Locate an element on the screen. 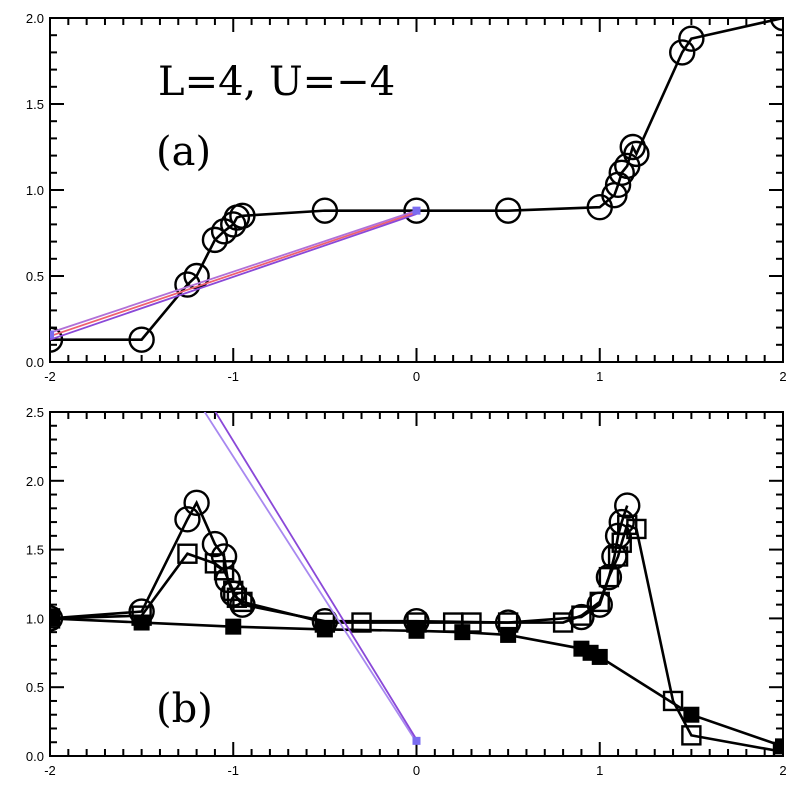 Image resolution: width=800 pixels, height=800 pixels. parameter-annotation: L=4, U=−4 is located at coordinates (276, 82).